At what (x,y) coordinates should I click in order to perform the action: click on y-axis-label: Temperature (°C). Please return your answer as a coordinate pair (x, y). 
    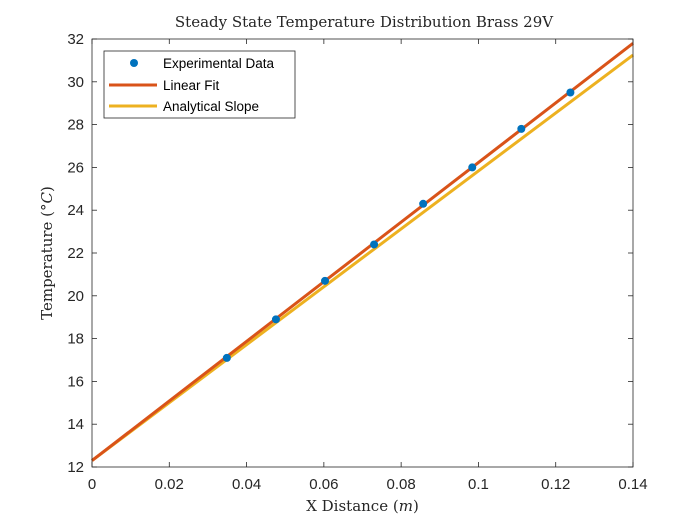
    Looking at the image, I should click on (47, 253).